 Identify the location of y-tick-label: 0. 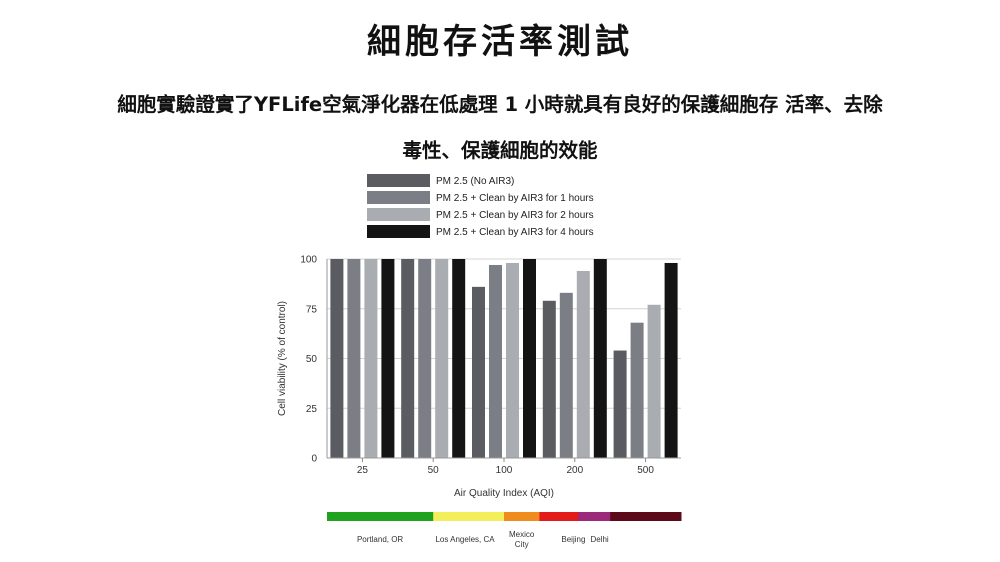
(314, 459).